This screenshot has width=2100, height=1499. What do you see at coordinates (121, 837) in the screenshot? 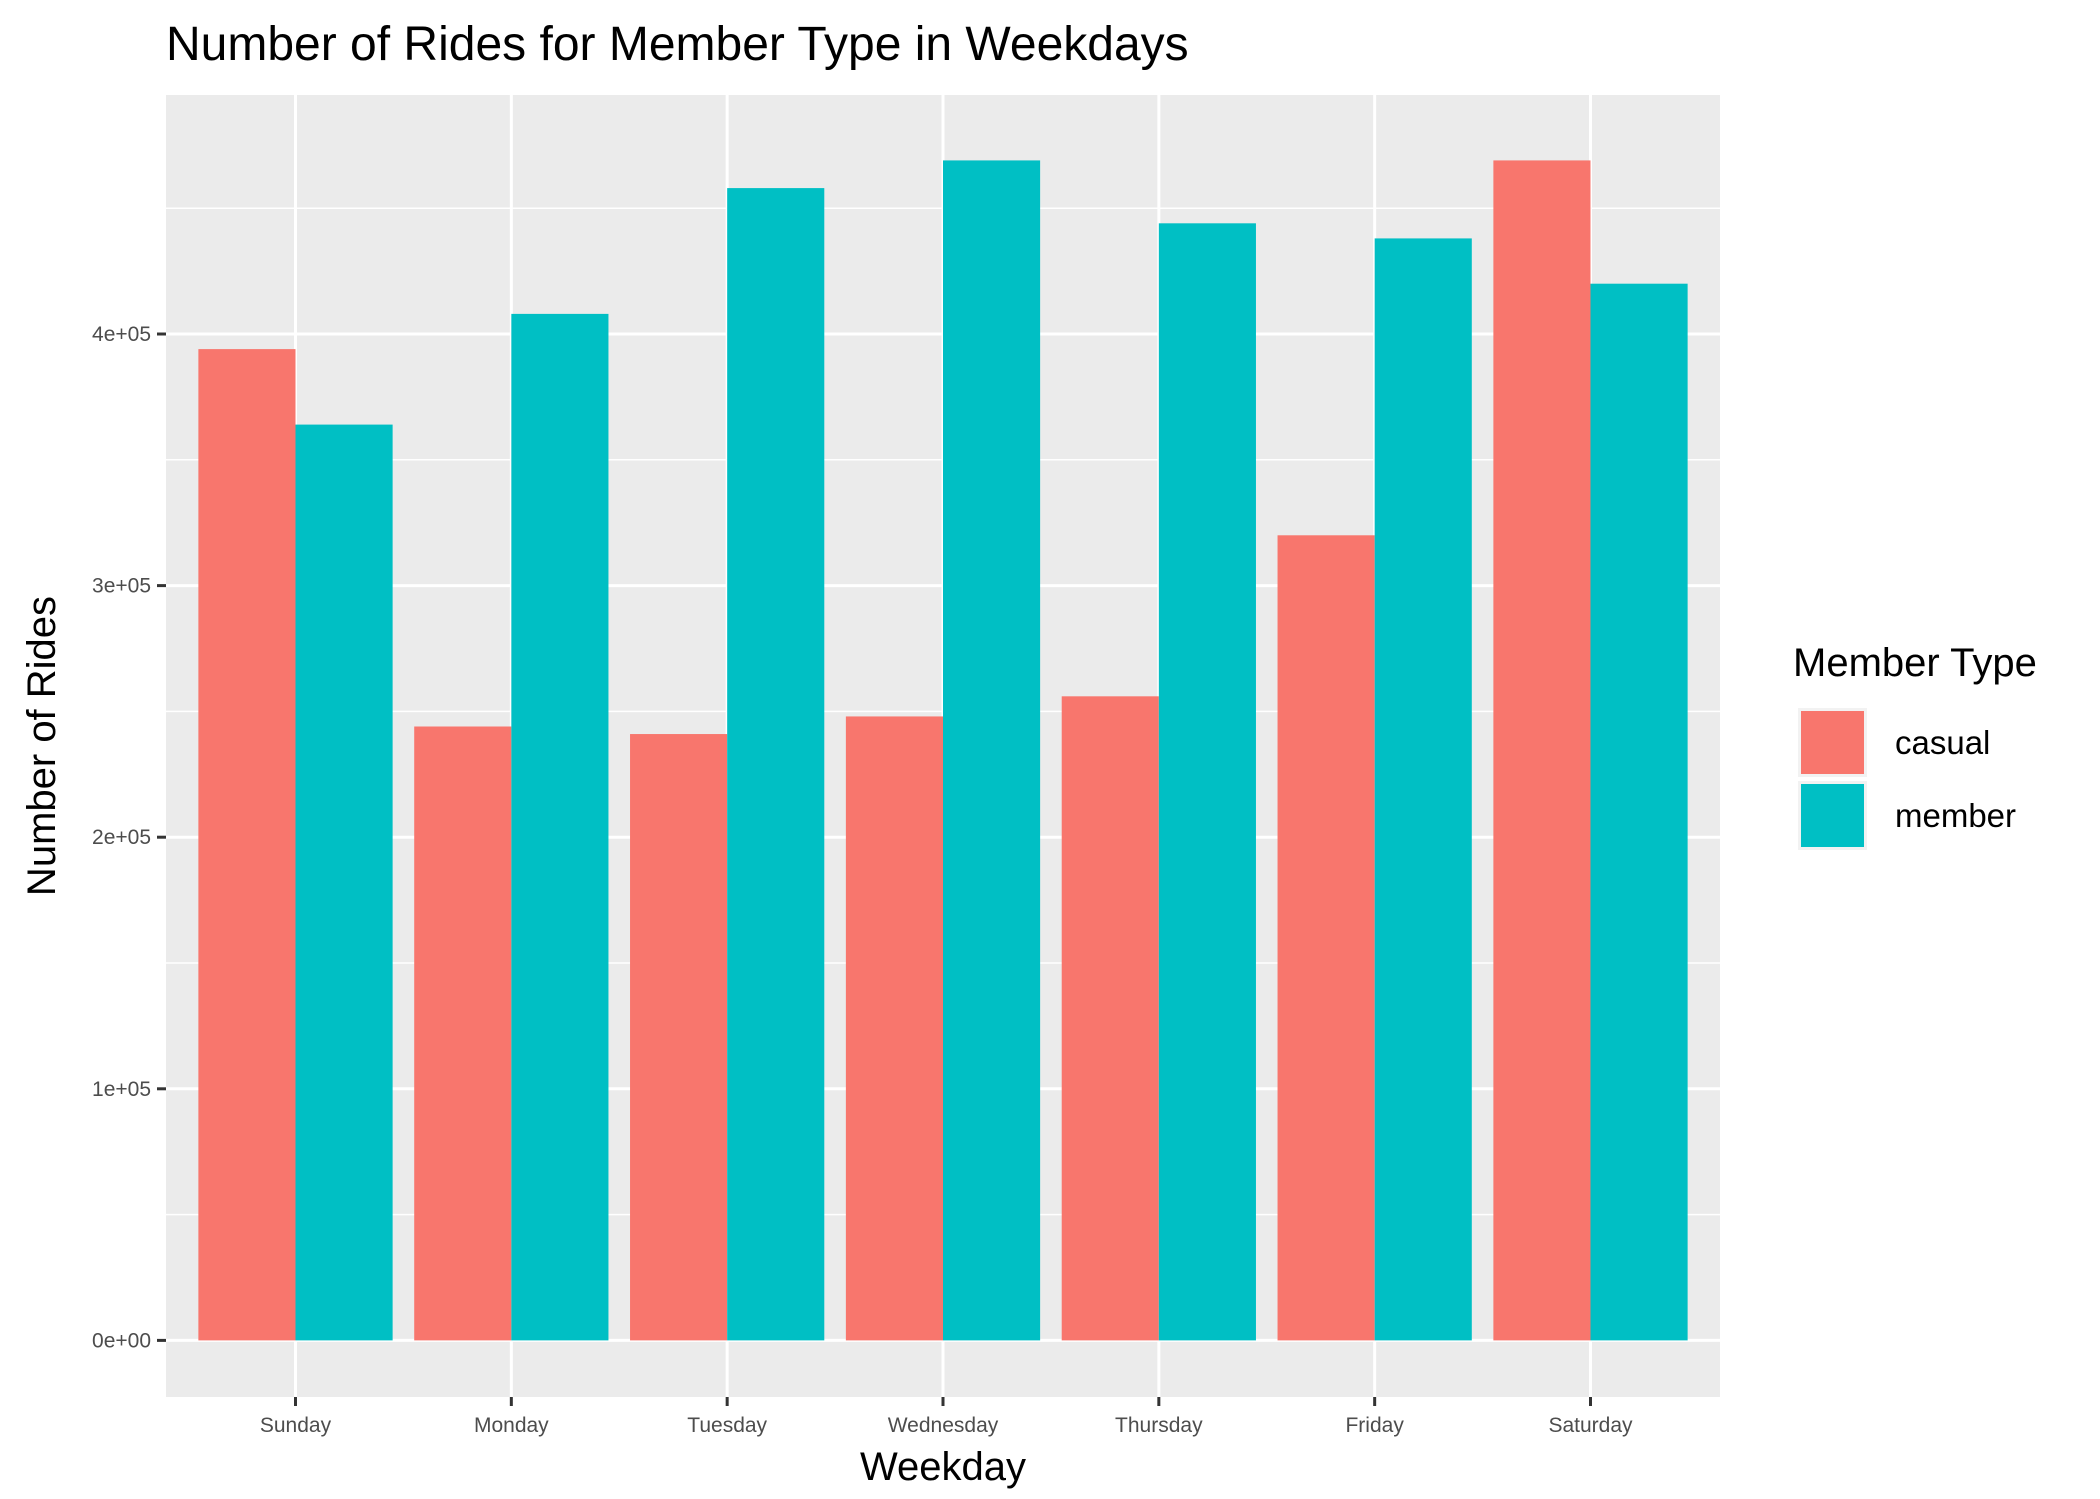
I see `y-tick-label: 2e+05` at bounding box center [121, 837].